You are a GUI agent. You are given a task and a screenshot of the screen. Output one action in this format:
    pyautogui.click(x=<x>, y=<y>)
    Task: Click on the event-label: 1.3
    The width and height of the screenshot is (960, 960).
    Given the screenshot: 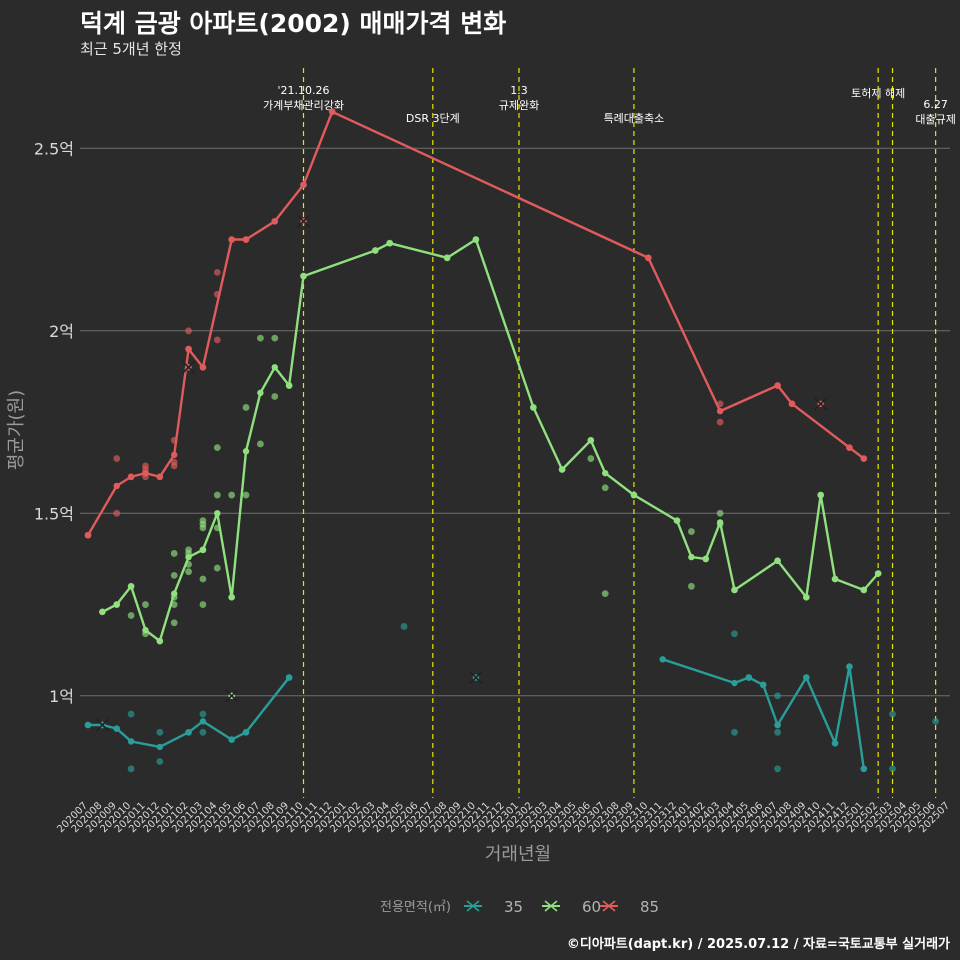 What is the action you would take?
    pyautogui.click(x=519, y=90)
    